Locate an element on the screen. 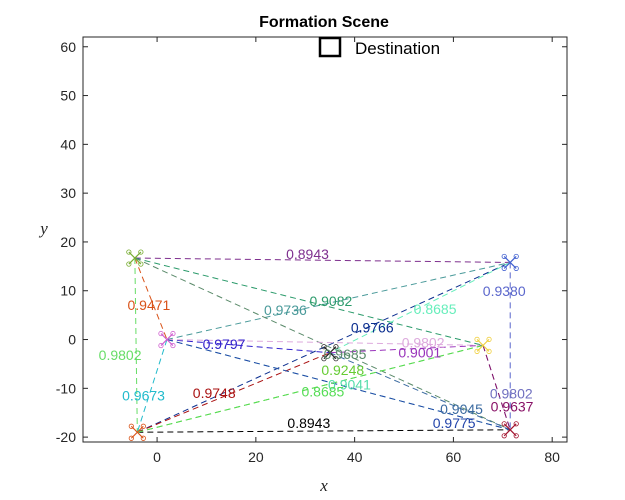  y-axis-label: y is located at coordinates (43, 228).